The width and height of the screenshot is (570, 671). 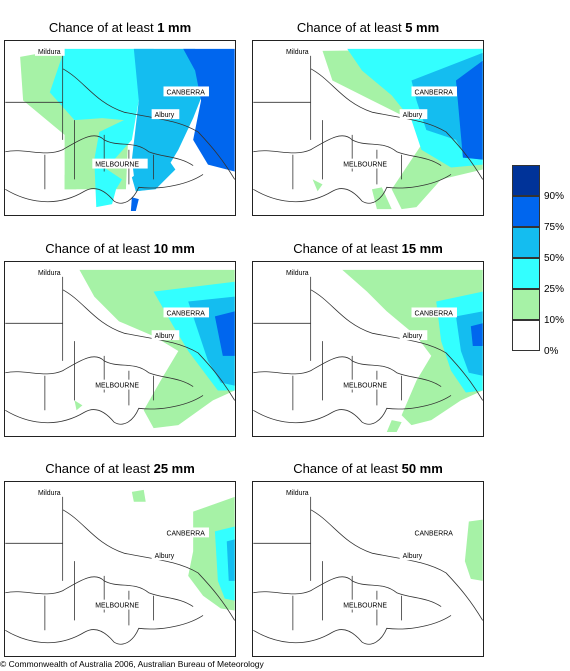 I want to click on panel-title: Chance of at least 15 mm, so click(x=368, y=248).